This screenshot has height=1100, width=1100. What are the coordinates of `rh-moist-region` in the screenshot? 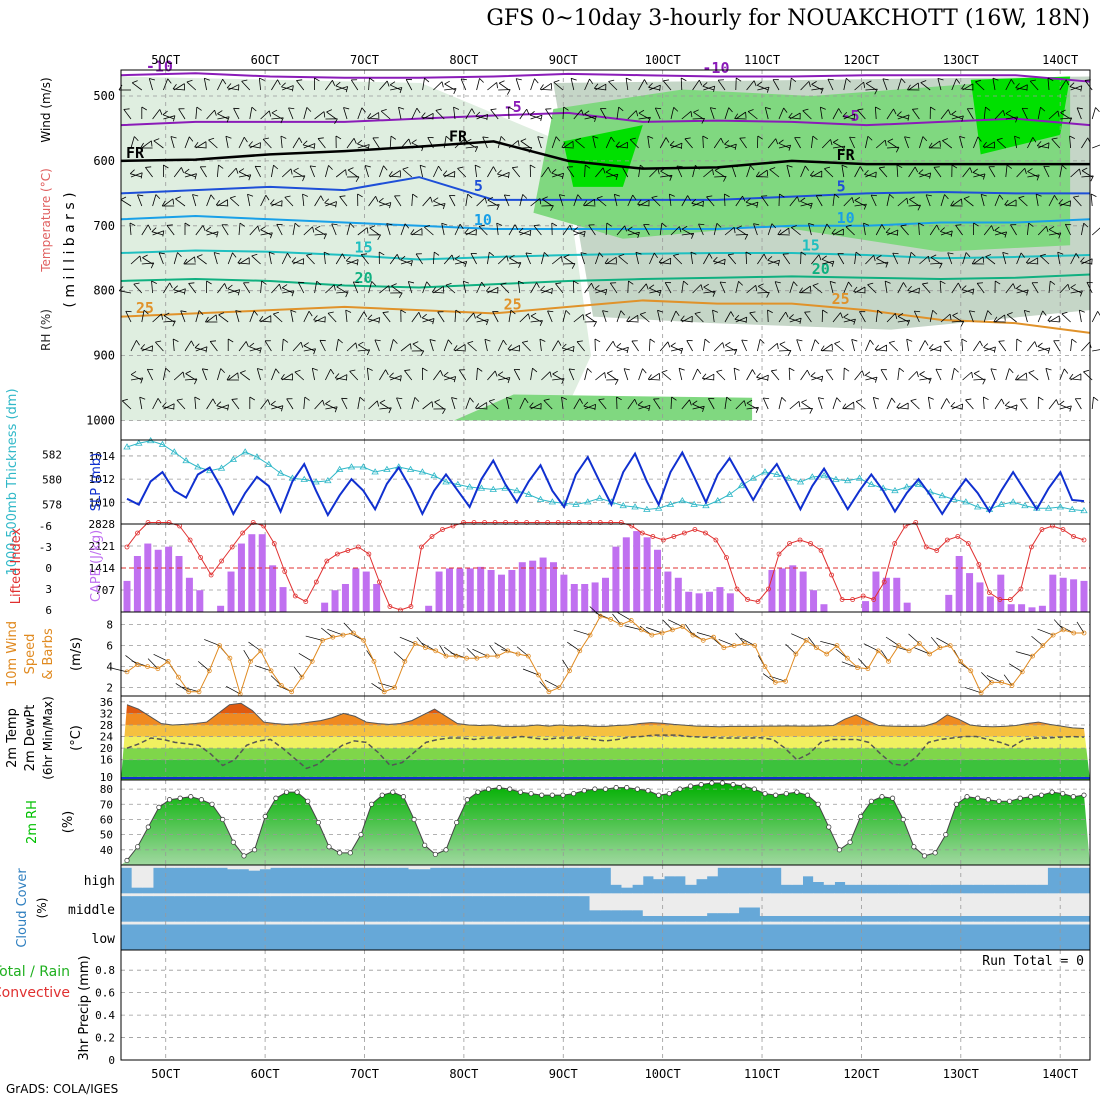 It's located at (603, 407).